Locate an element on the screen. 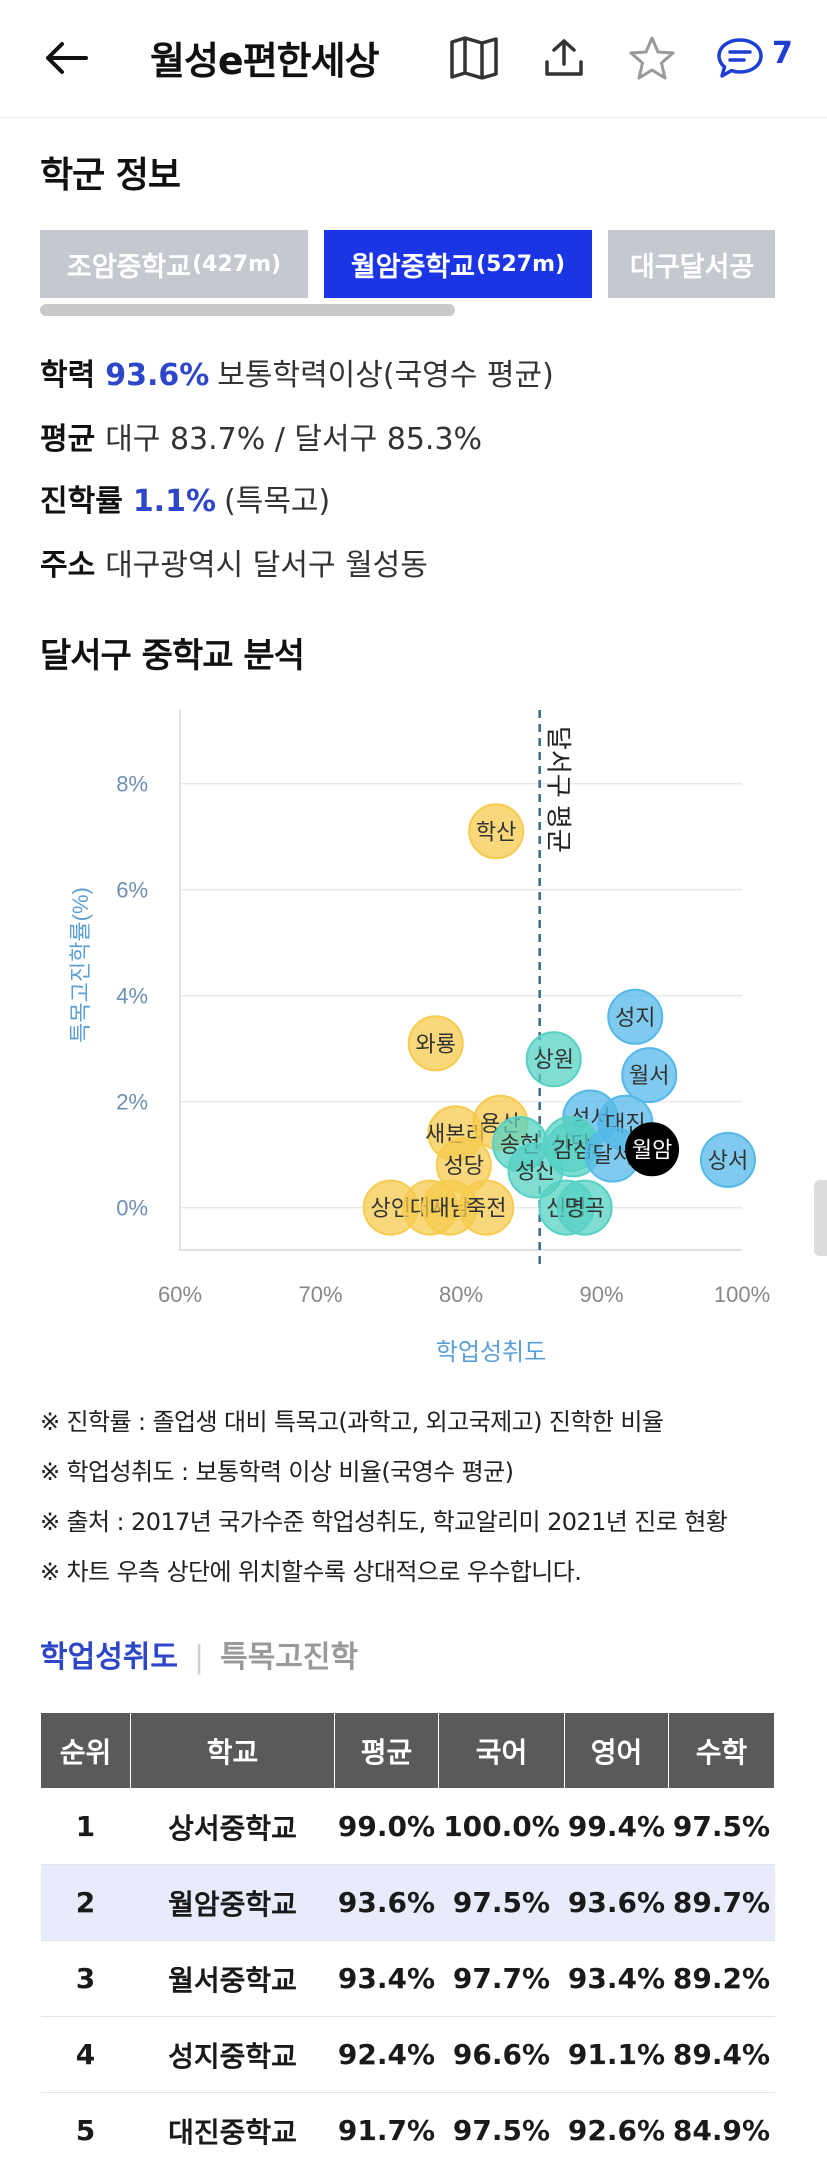  rank-cell: 1 is located at coordinates (85, 1826).